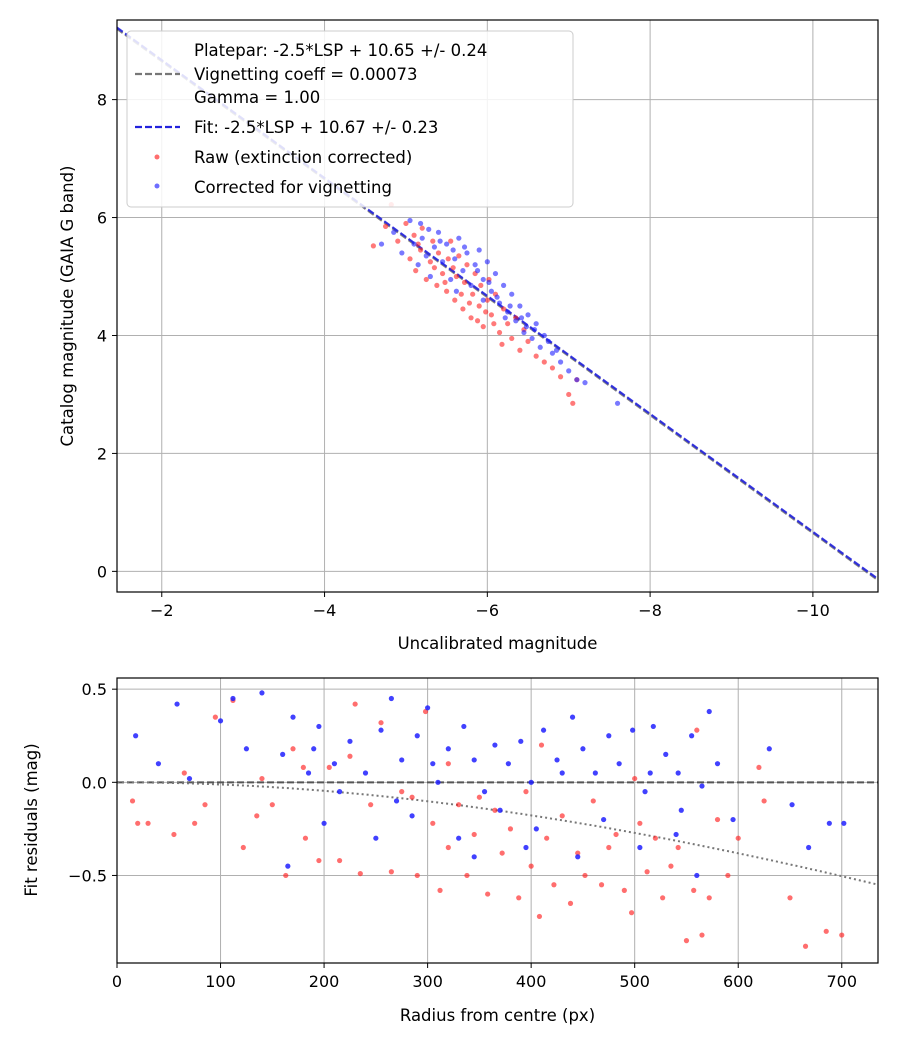 The width and height of the screenshot is (900, 1050). I want to click on bottom-y-ticks: 0.5 0.0 −0.5, so click(92, 782).